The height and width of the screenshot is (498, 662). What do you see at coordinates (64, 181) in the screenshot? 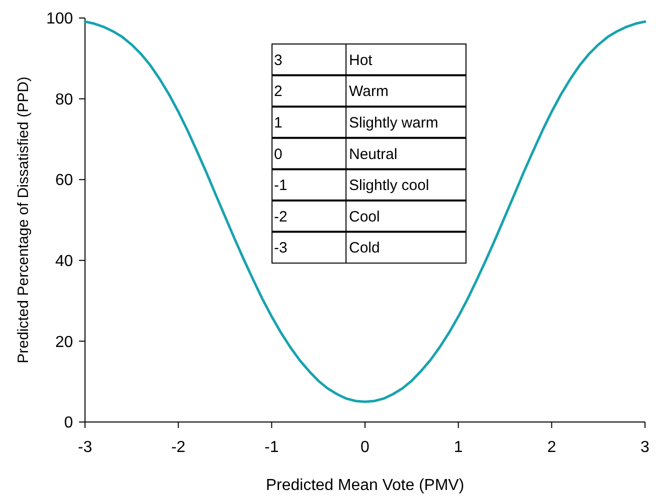
I see `y-tick-label: 60` at bounding box center [64, 181].